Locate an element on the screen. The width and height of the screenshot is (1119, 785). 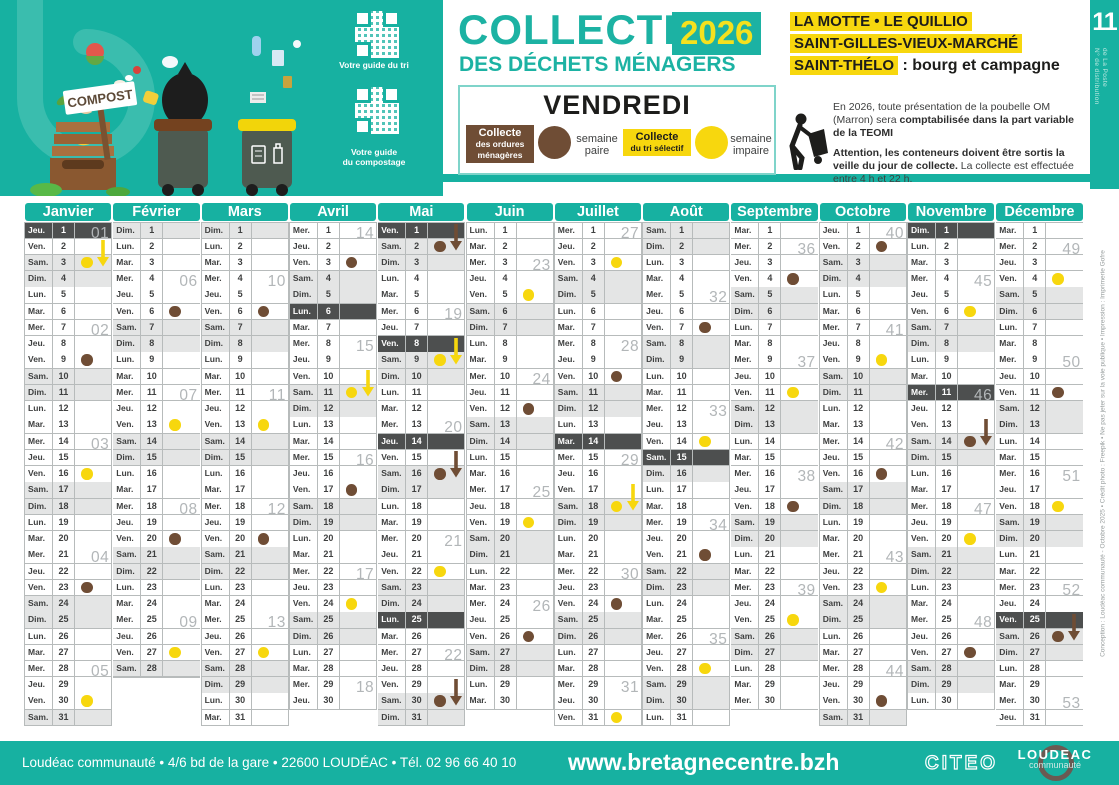
day-number-cell: 16 is located at coordinates (1035, 474).